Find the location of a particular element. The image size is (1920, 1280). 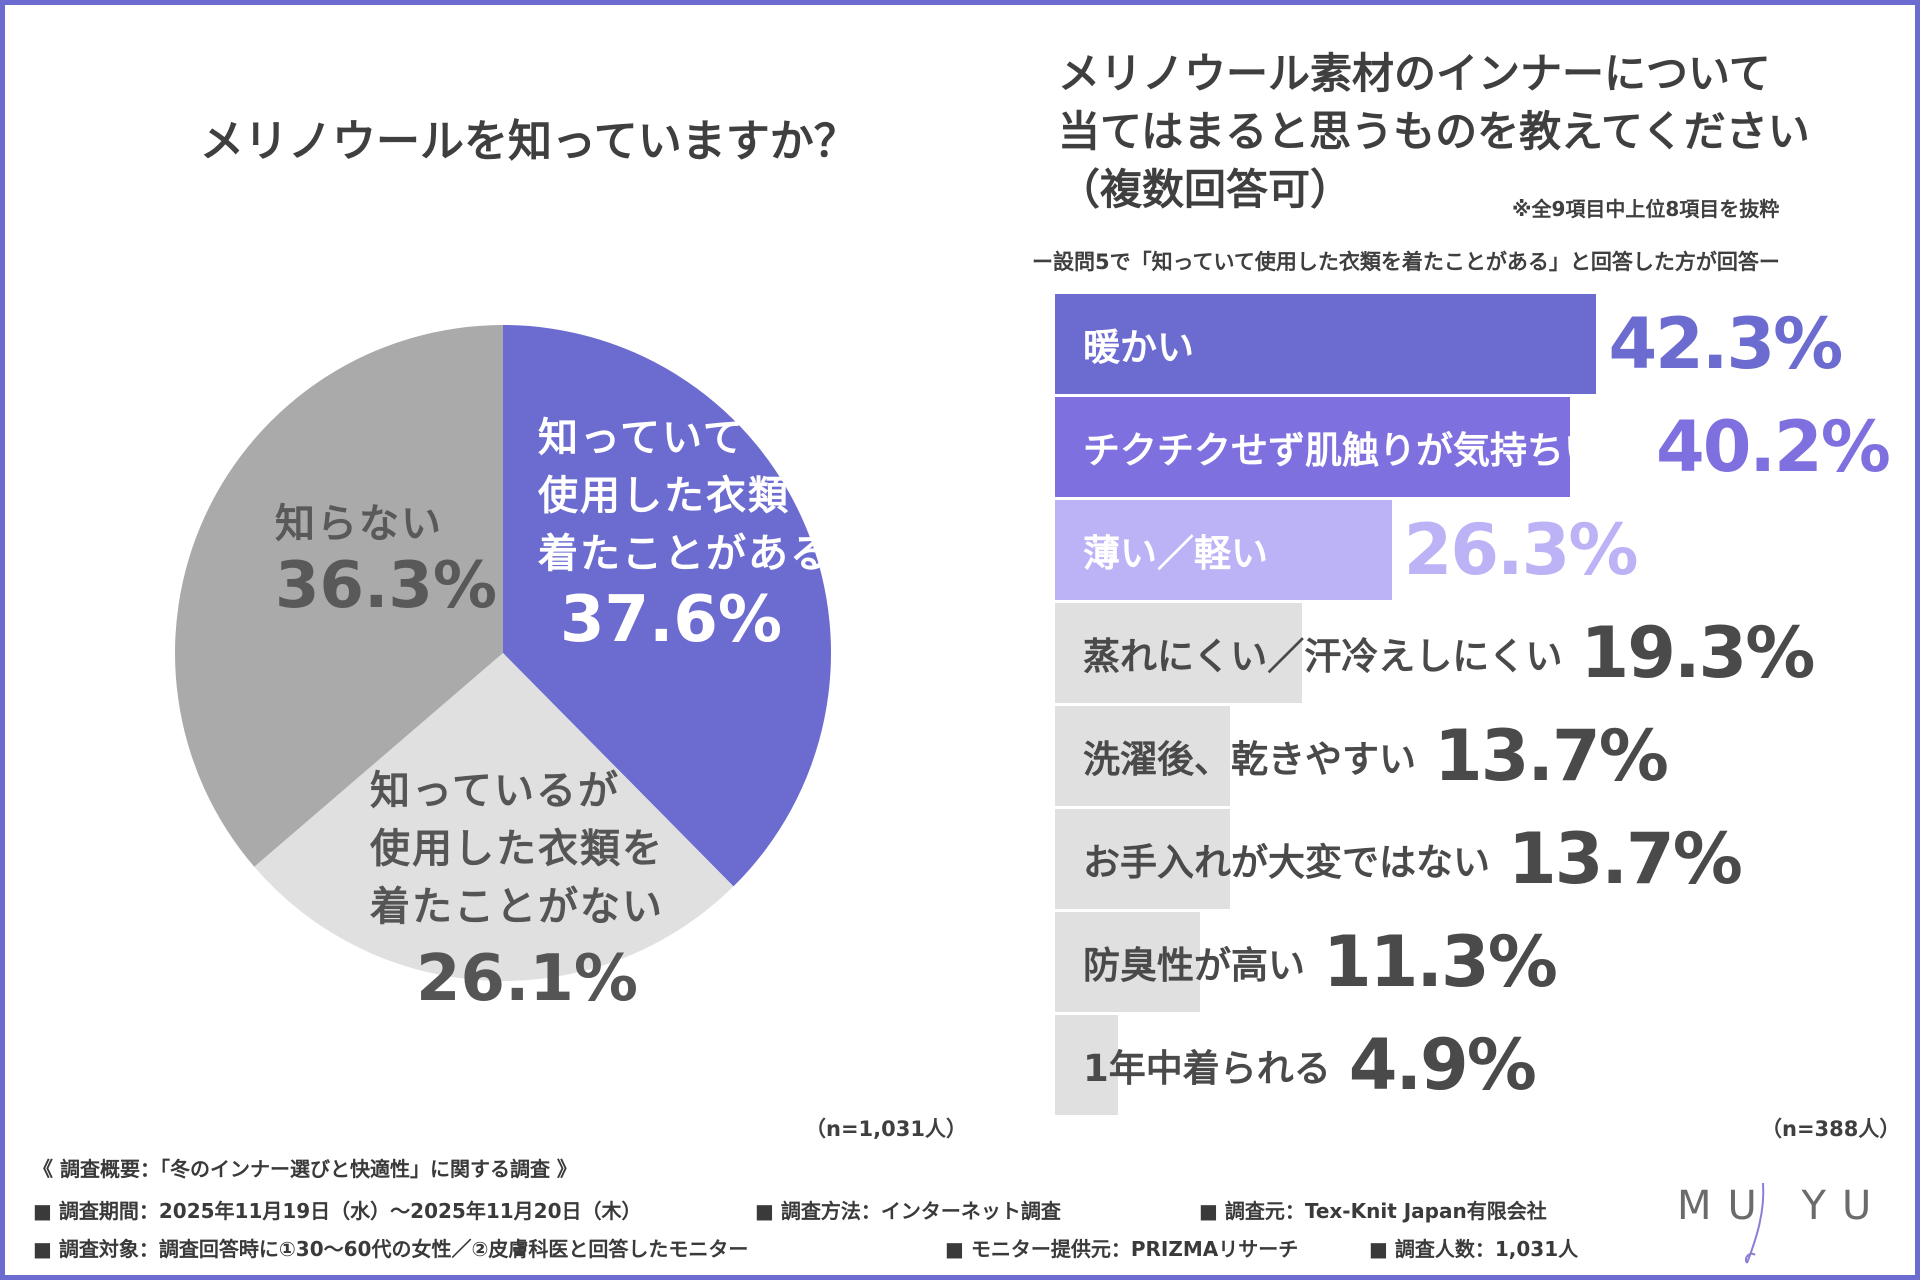

bar-row: 洗濯後、乾きやすい 13.7% is located at coordinates (1465, 756).